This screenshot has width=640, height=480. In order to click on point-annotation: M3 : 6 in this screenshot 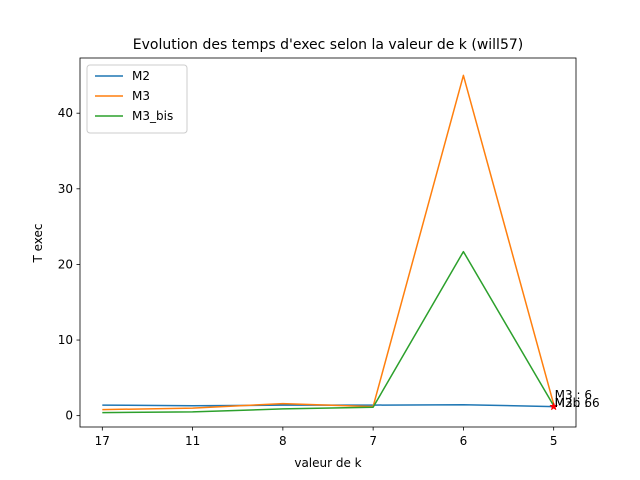, I will do `click(573, 395)`.